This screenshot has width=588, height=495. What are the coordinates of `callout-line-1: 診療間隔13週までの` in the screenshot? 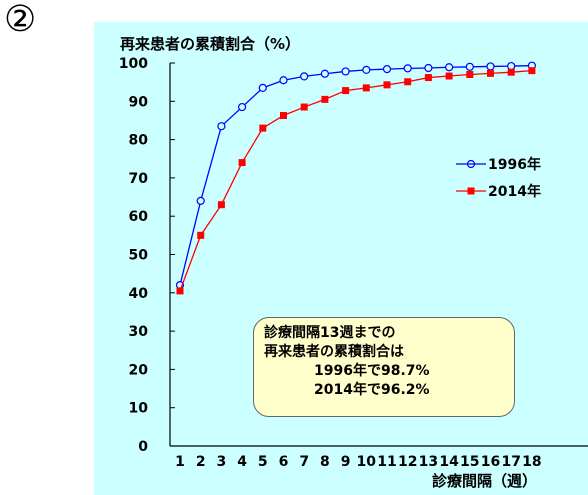 It's located at (330, 333).